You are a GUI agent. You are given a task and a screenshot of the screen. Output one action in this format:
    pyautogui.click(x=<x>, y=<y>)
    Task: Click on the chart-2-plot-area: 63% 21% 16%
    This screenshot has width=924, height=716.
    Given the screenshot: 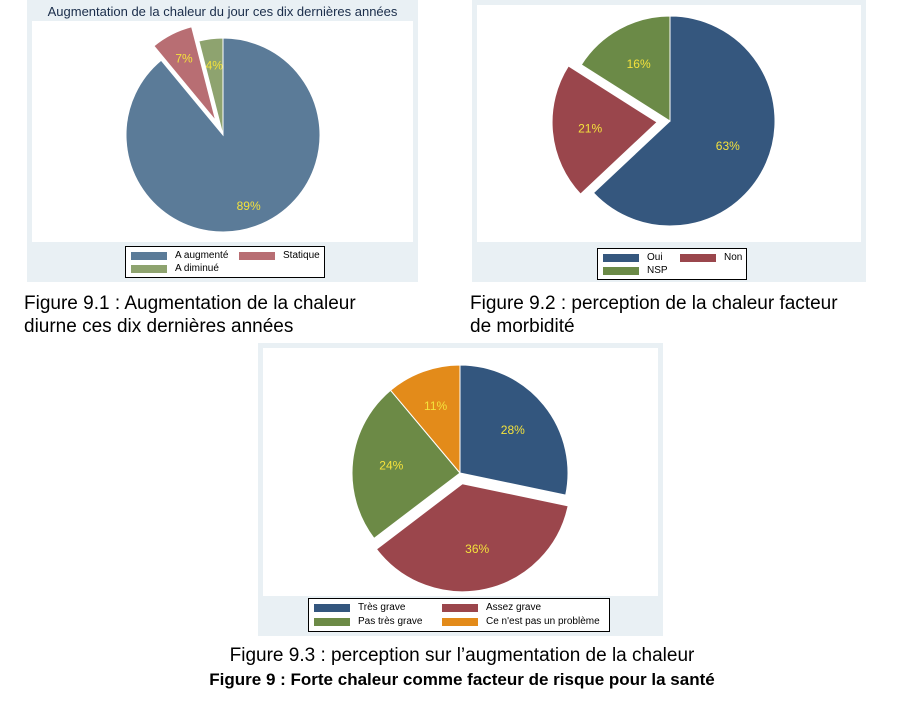 What is the action you would take?
    pyautogui.click(x=669, y=123)
    